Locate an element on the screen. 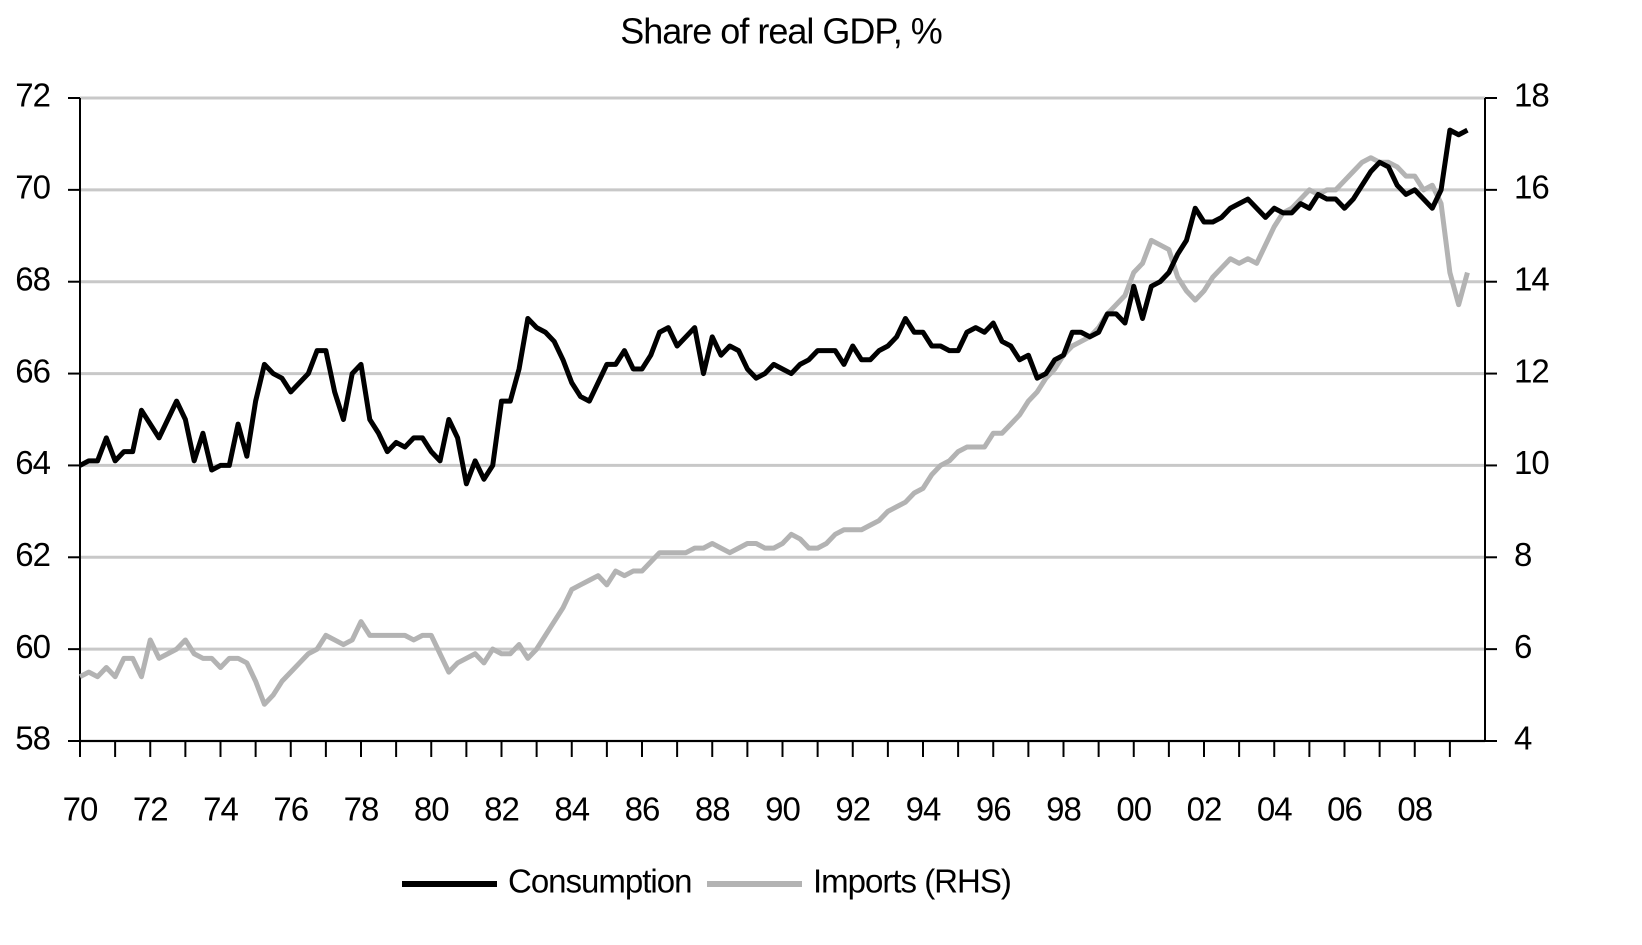 This screenshot has height=945, width=1642. x-tick-label: 08 is located at coordinates (1414, 809).